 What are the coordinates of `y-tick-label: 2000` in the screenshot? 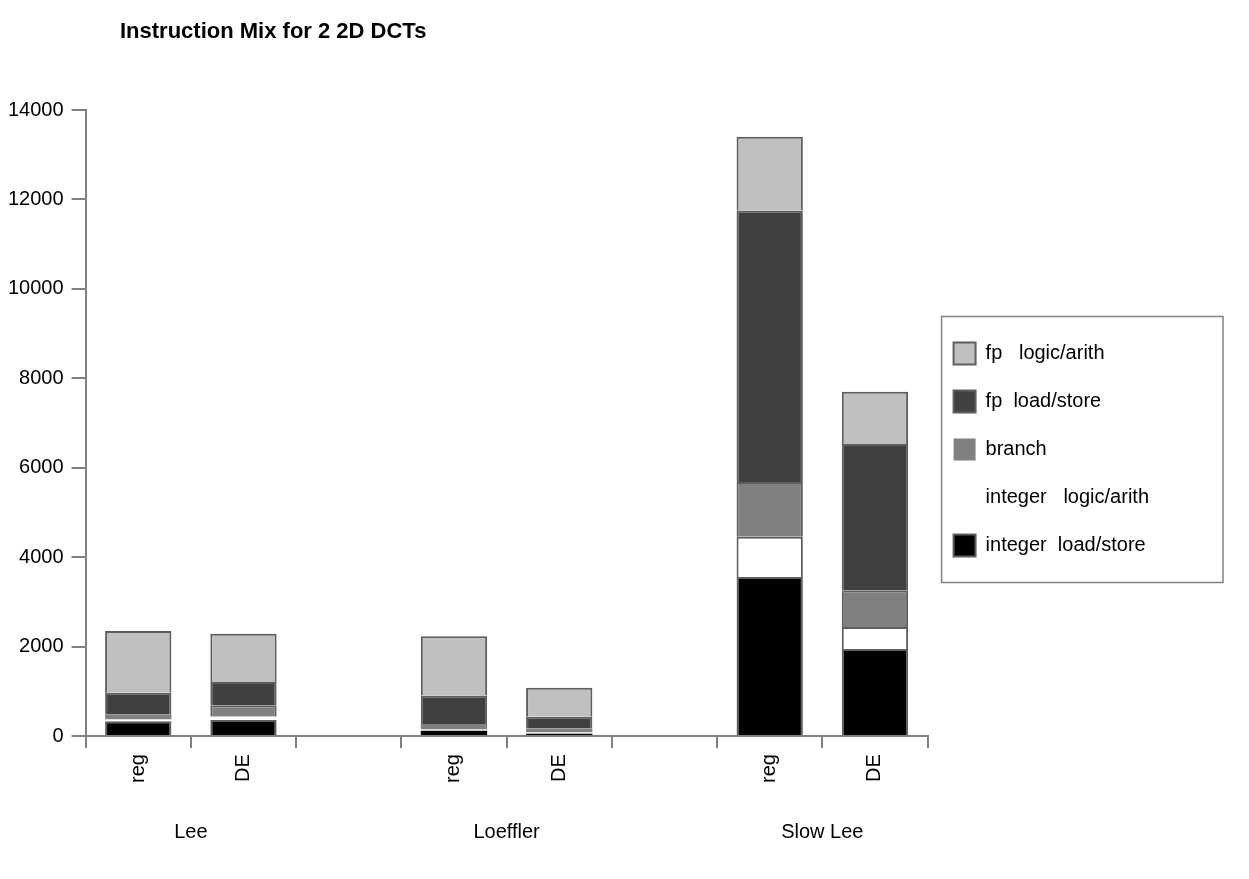 It's located at (41, 645).